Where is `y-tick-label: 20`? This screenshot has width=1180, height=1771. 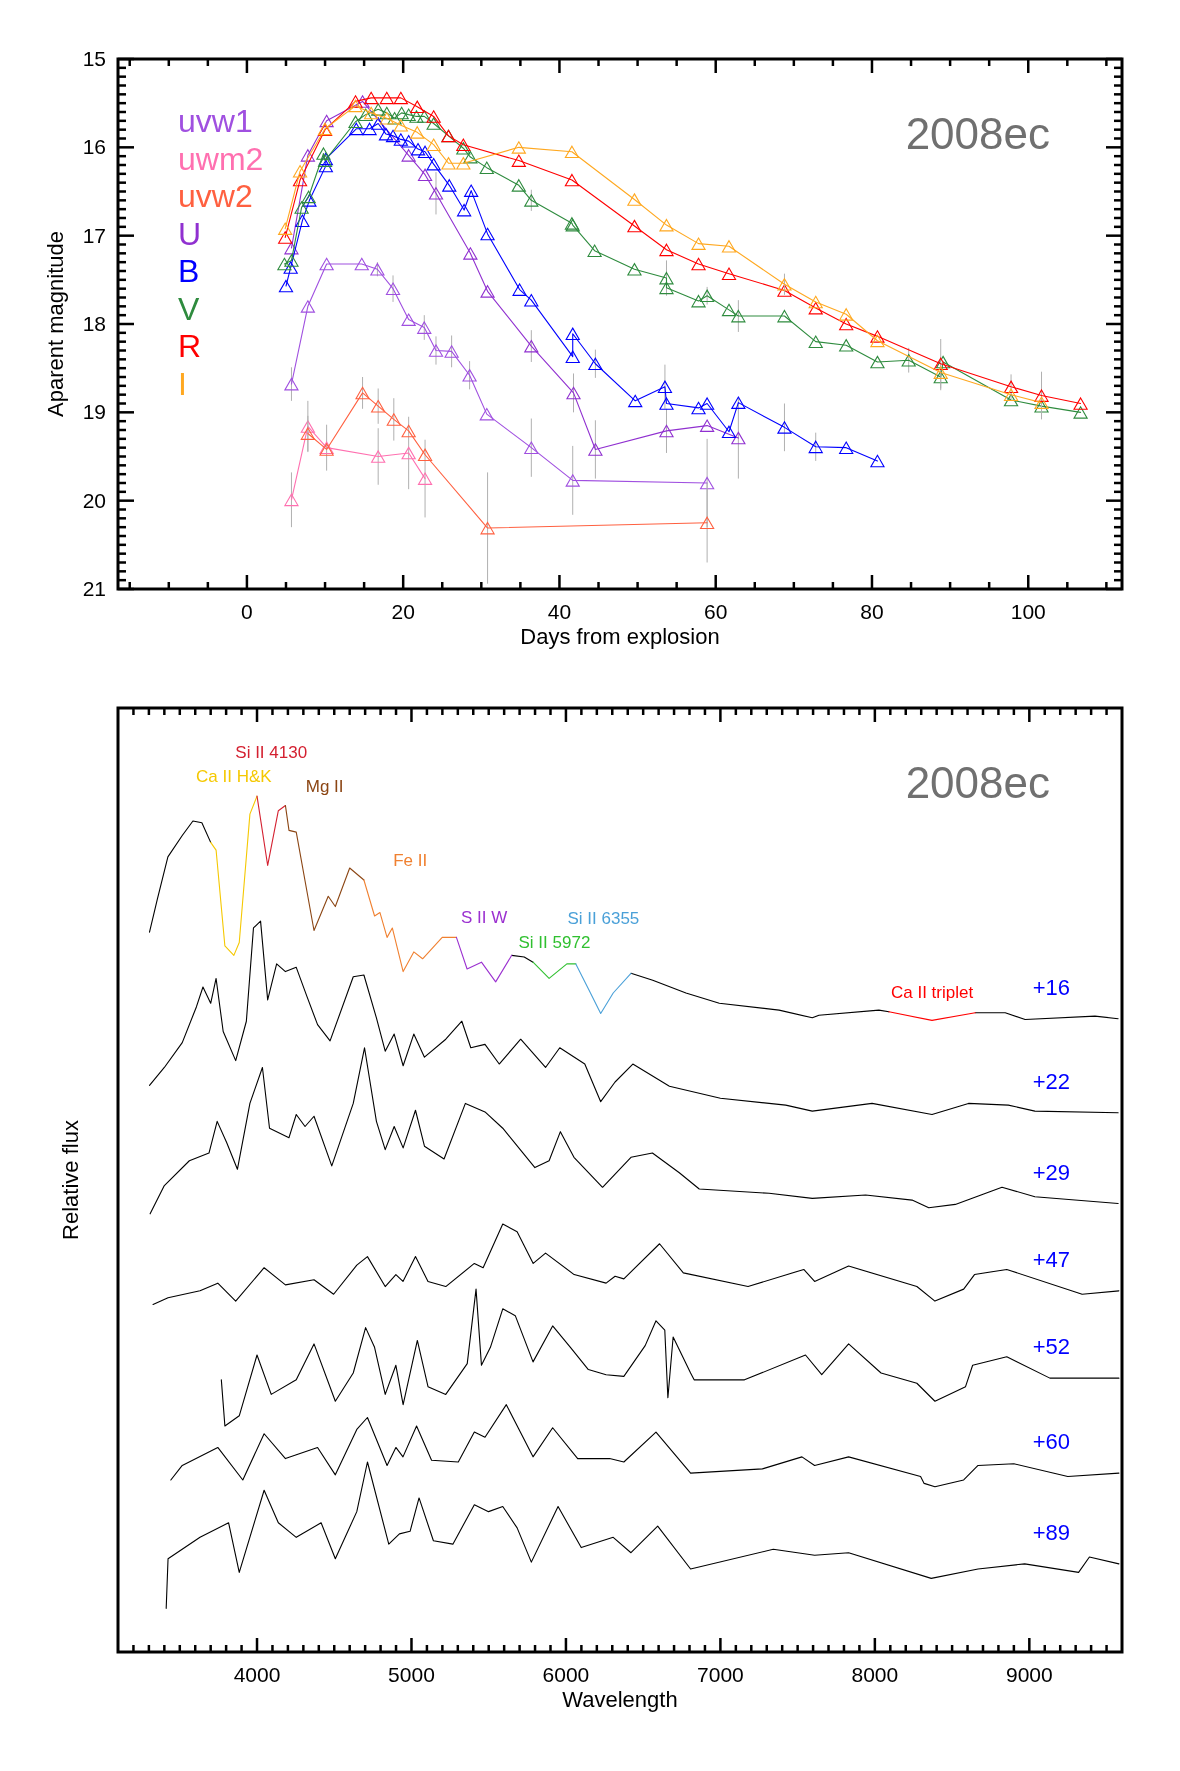 y-tick-label: 20 is located at coordinates (94, 500).